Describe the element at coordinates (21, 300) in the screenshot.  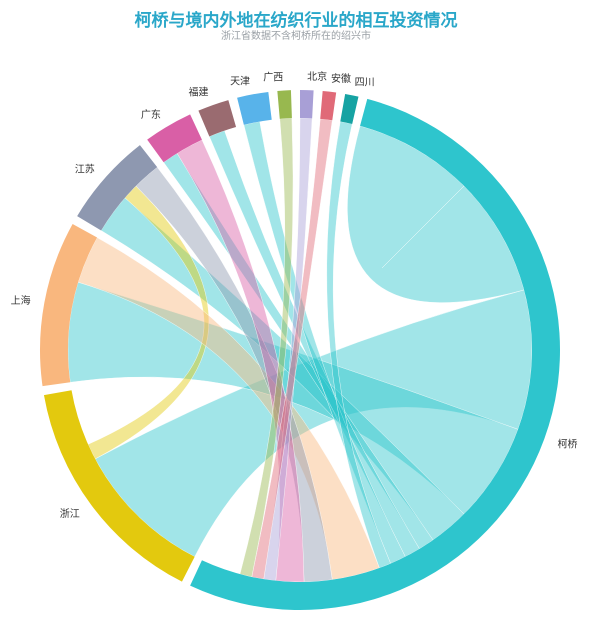
I see `group-label-3: 上海` at that location.